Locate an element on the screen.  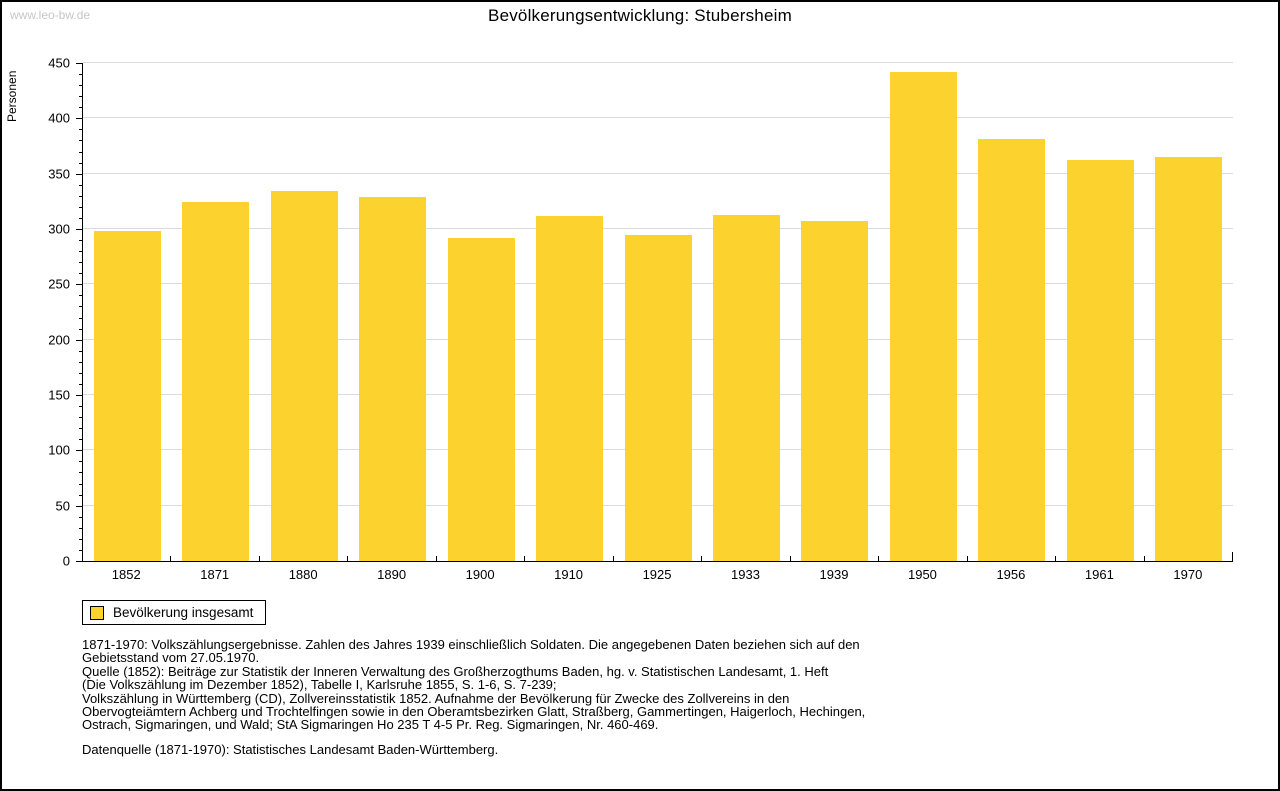
bar-slot-1956 is located at coordinates (1012, 312).